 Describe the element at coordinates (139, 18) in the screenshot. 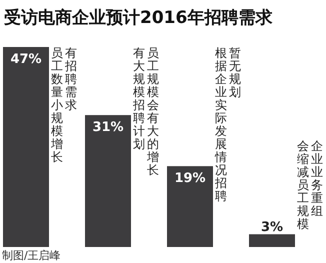

I see `chart-title: 受访电商企业预计2016年招聘需求` at that location.